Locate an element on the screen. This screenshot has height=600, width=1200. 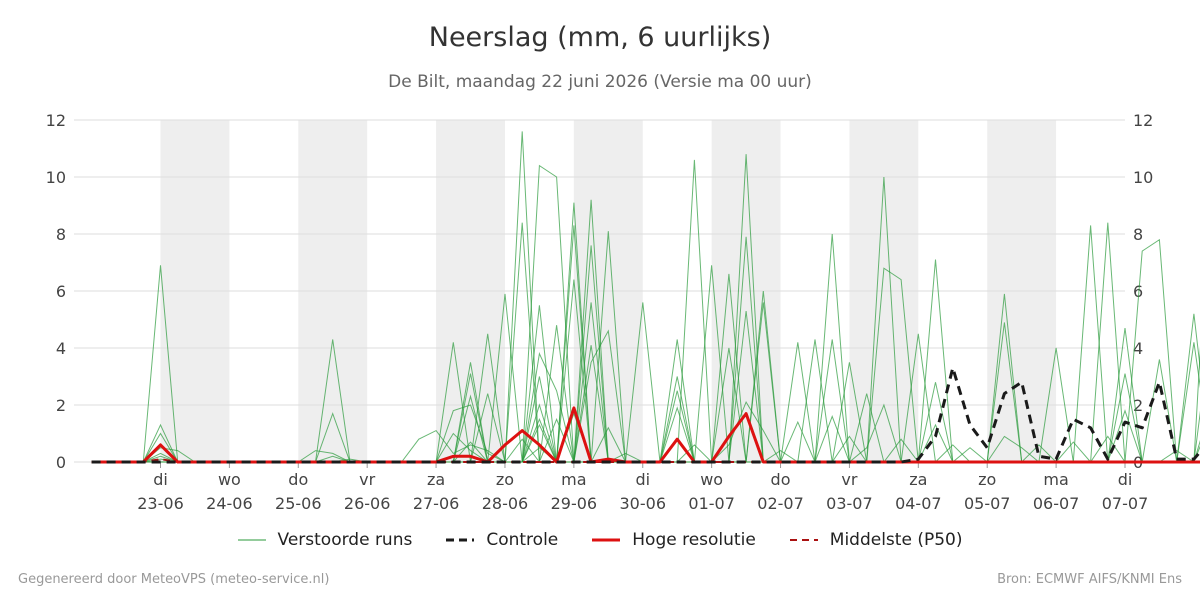
legend-swatch-control is located at coordinates (460, 540).